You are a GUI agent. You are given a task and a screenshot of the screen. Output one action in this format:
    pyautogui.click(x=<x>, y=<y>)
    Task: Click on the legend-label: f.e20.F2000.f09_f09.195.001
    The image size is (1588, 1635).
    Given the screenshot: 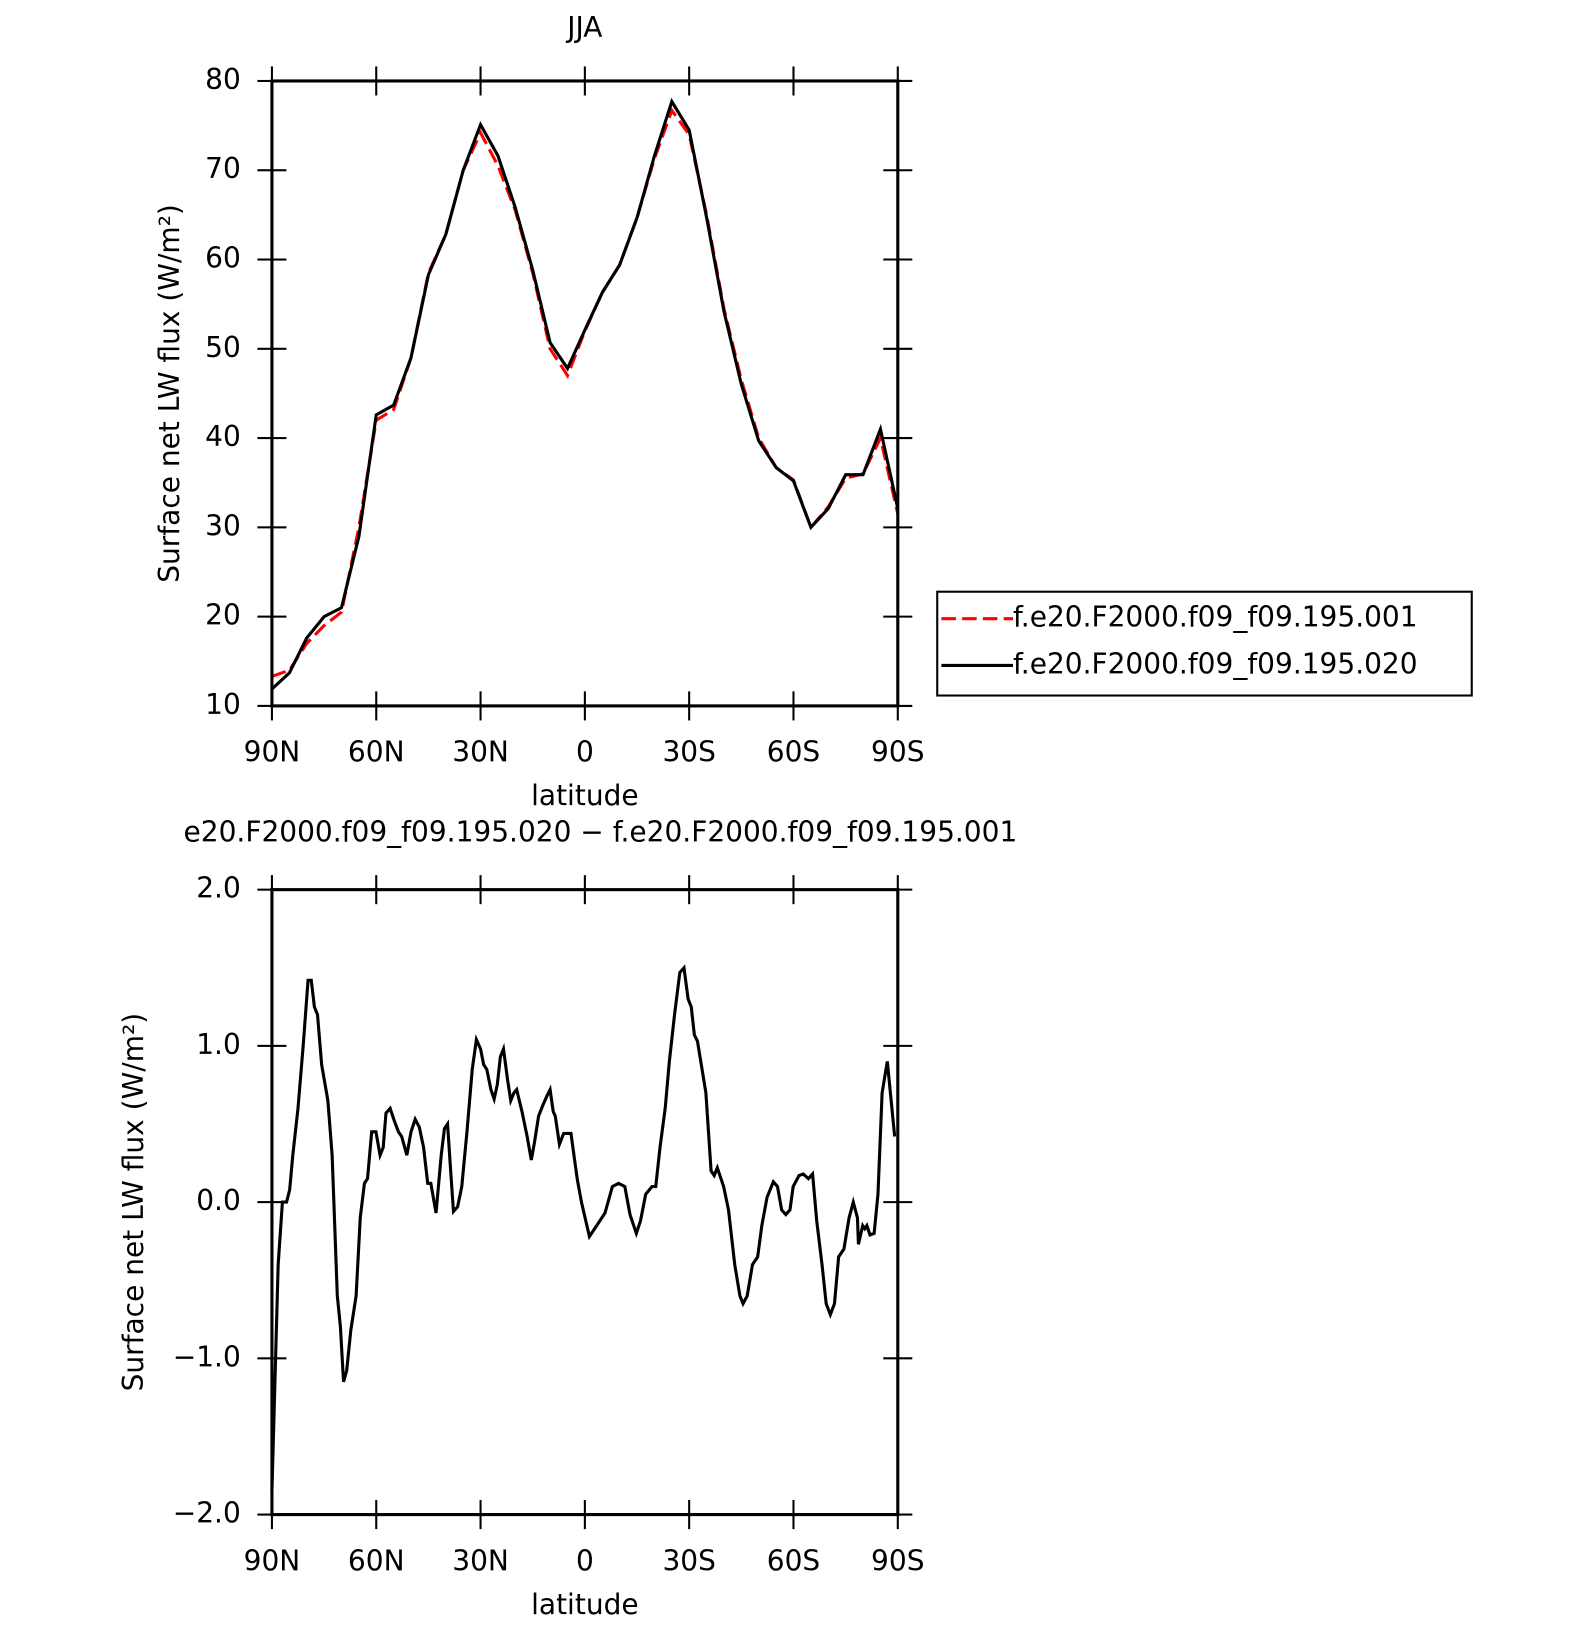 What is the action you would take?
    pyautogui.click(x=1215, y=617)
    